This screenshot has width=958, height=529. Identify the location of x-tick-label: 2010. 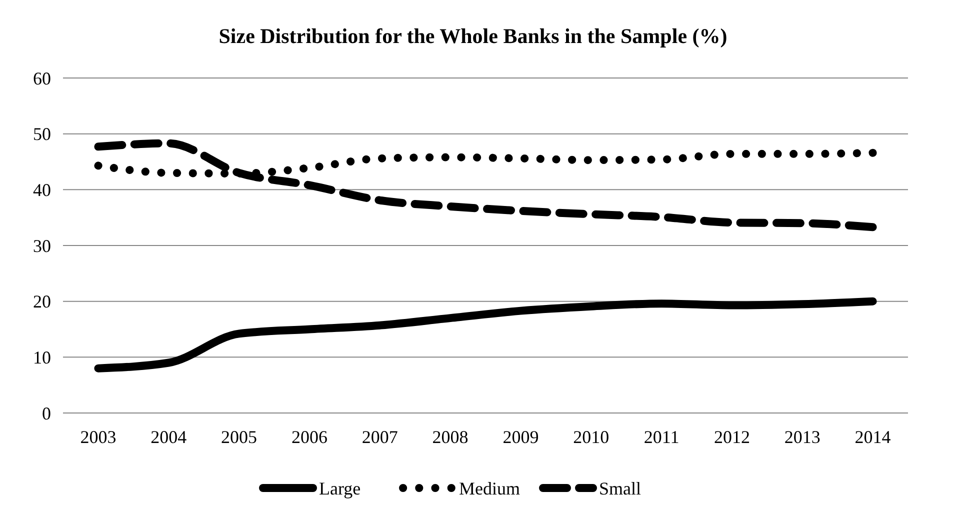
(591, 437).